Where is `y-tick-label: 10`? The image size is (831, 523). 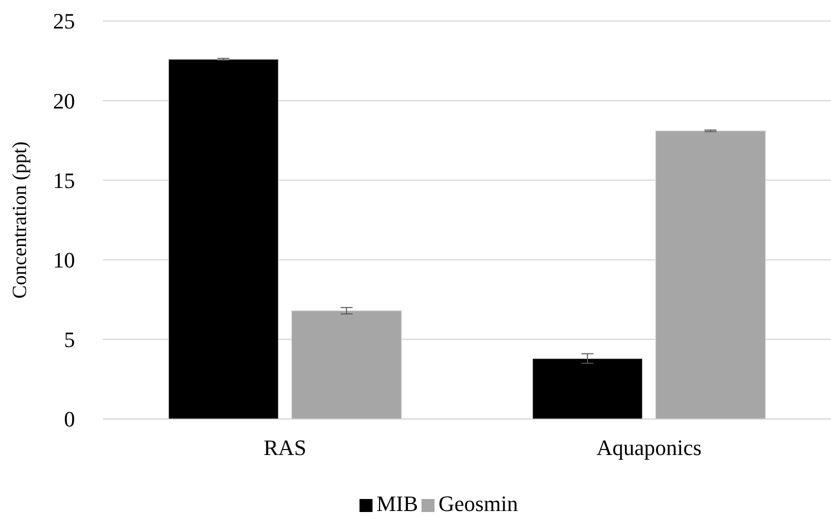 y-tick-label: 10 is located at coordinates (64, 260).